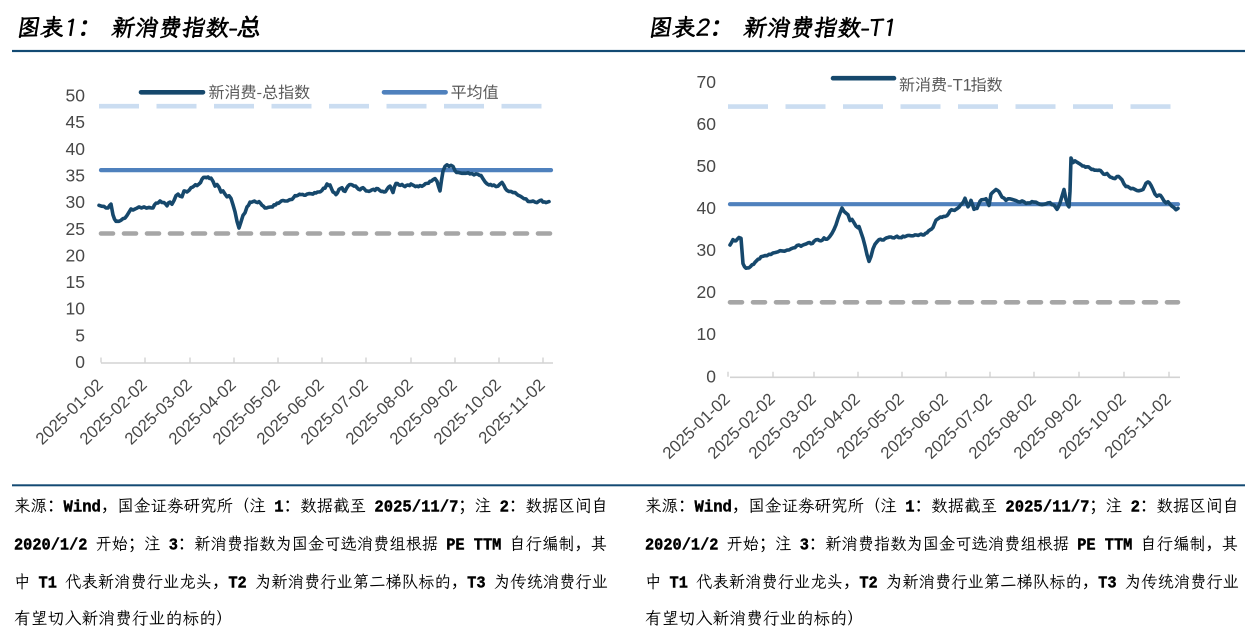  What do you see at coordinates (75, 282) in the screenshot?
I see `svg-text: 15` at bounding box center [75, 282].